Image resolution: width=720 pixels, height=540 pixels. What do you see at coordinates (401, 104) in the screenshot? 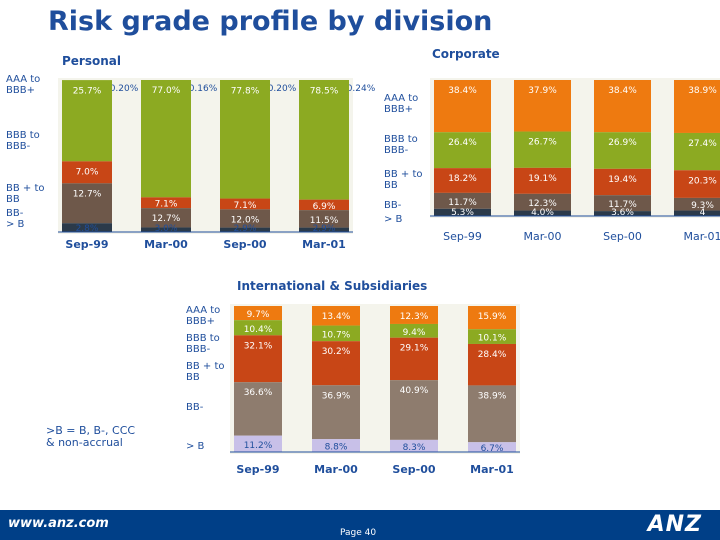
I see `corporate-row-label: AAA to BBB+` at bounding box center [401, 104].